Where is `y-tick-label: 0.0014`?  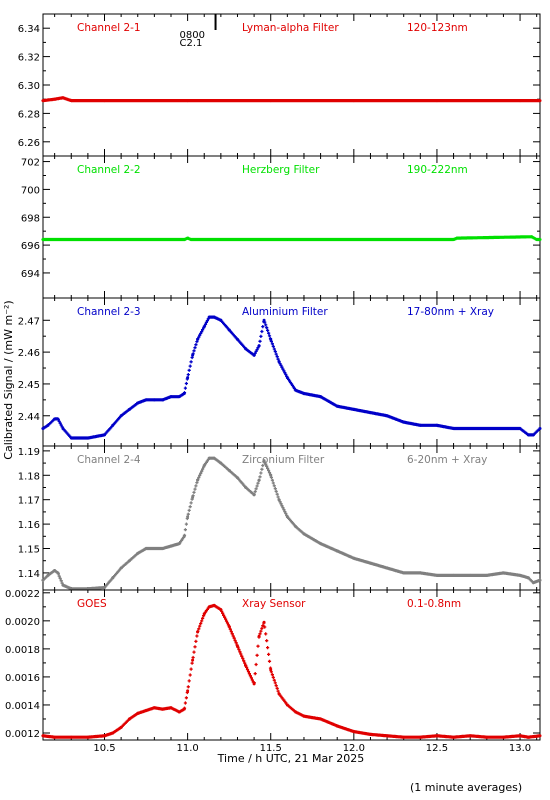 y-tick-label: 0.0014 is located at coordinates (22, 706).